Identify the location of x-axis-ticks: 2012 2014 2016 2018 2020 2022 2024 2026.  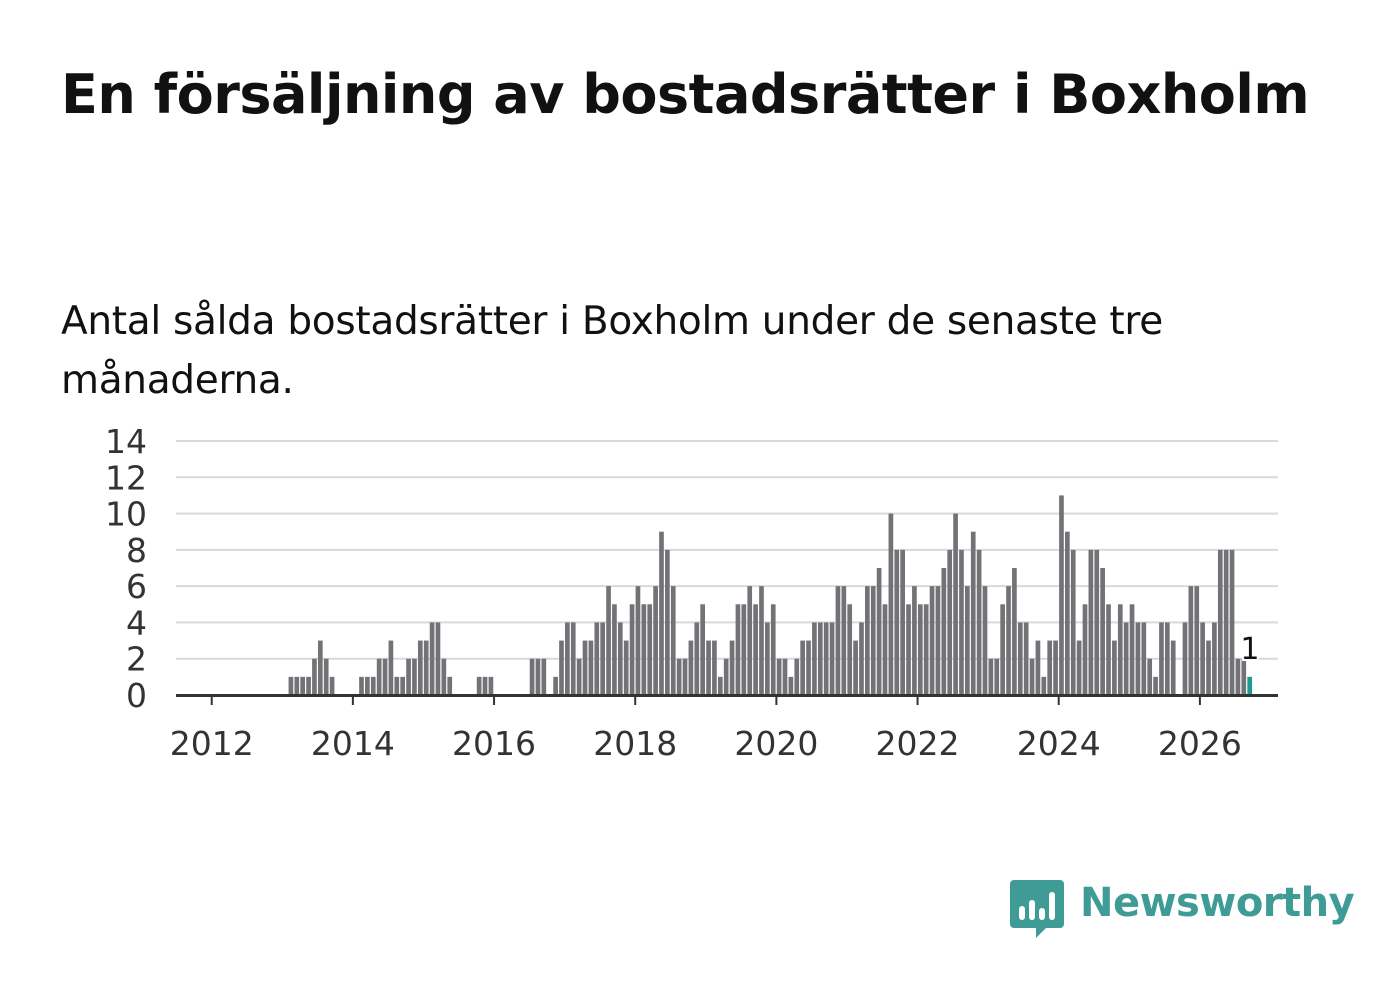
(706, 729).